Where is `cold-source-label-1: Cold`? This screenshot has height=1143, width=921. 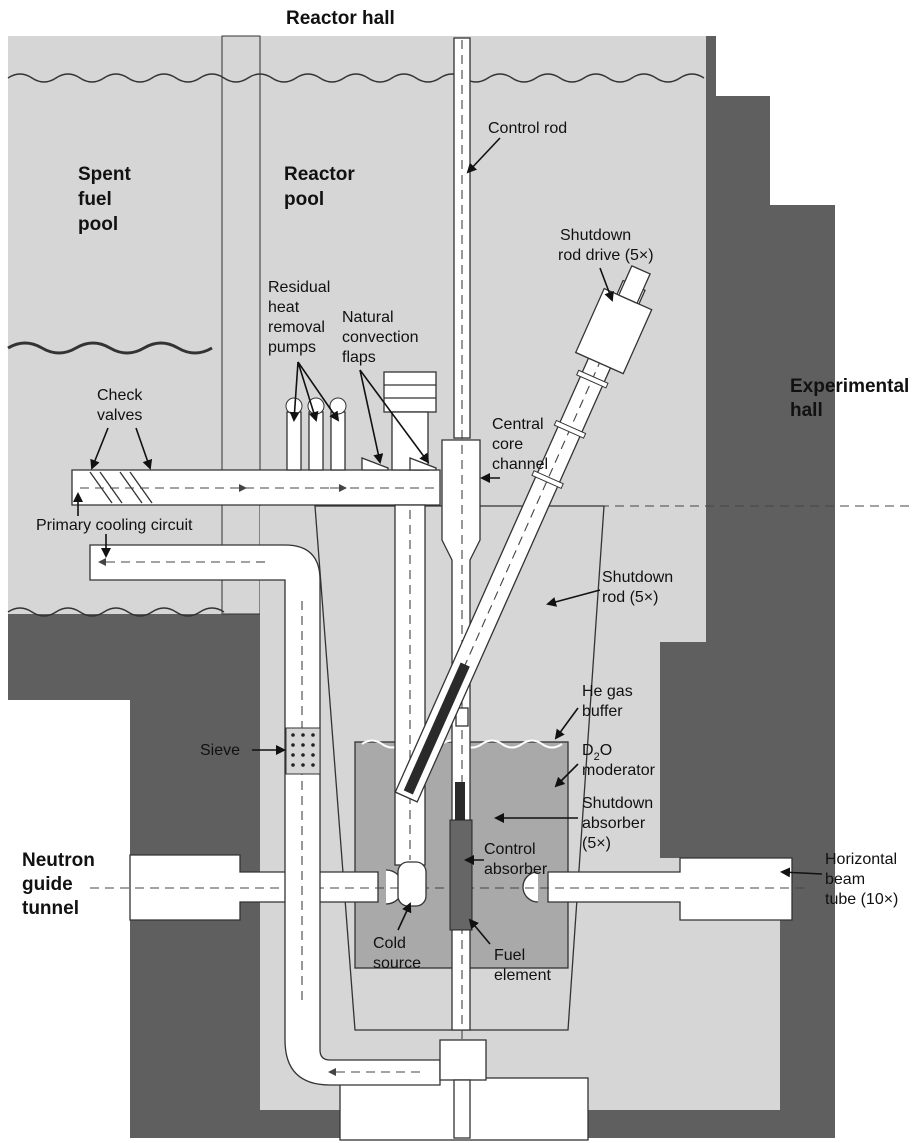
cold-source-label-1: Cold is located at coordinates (389, 943).